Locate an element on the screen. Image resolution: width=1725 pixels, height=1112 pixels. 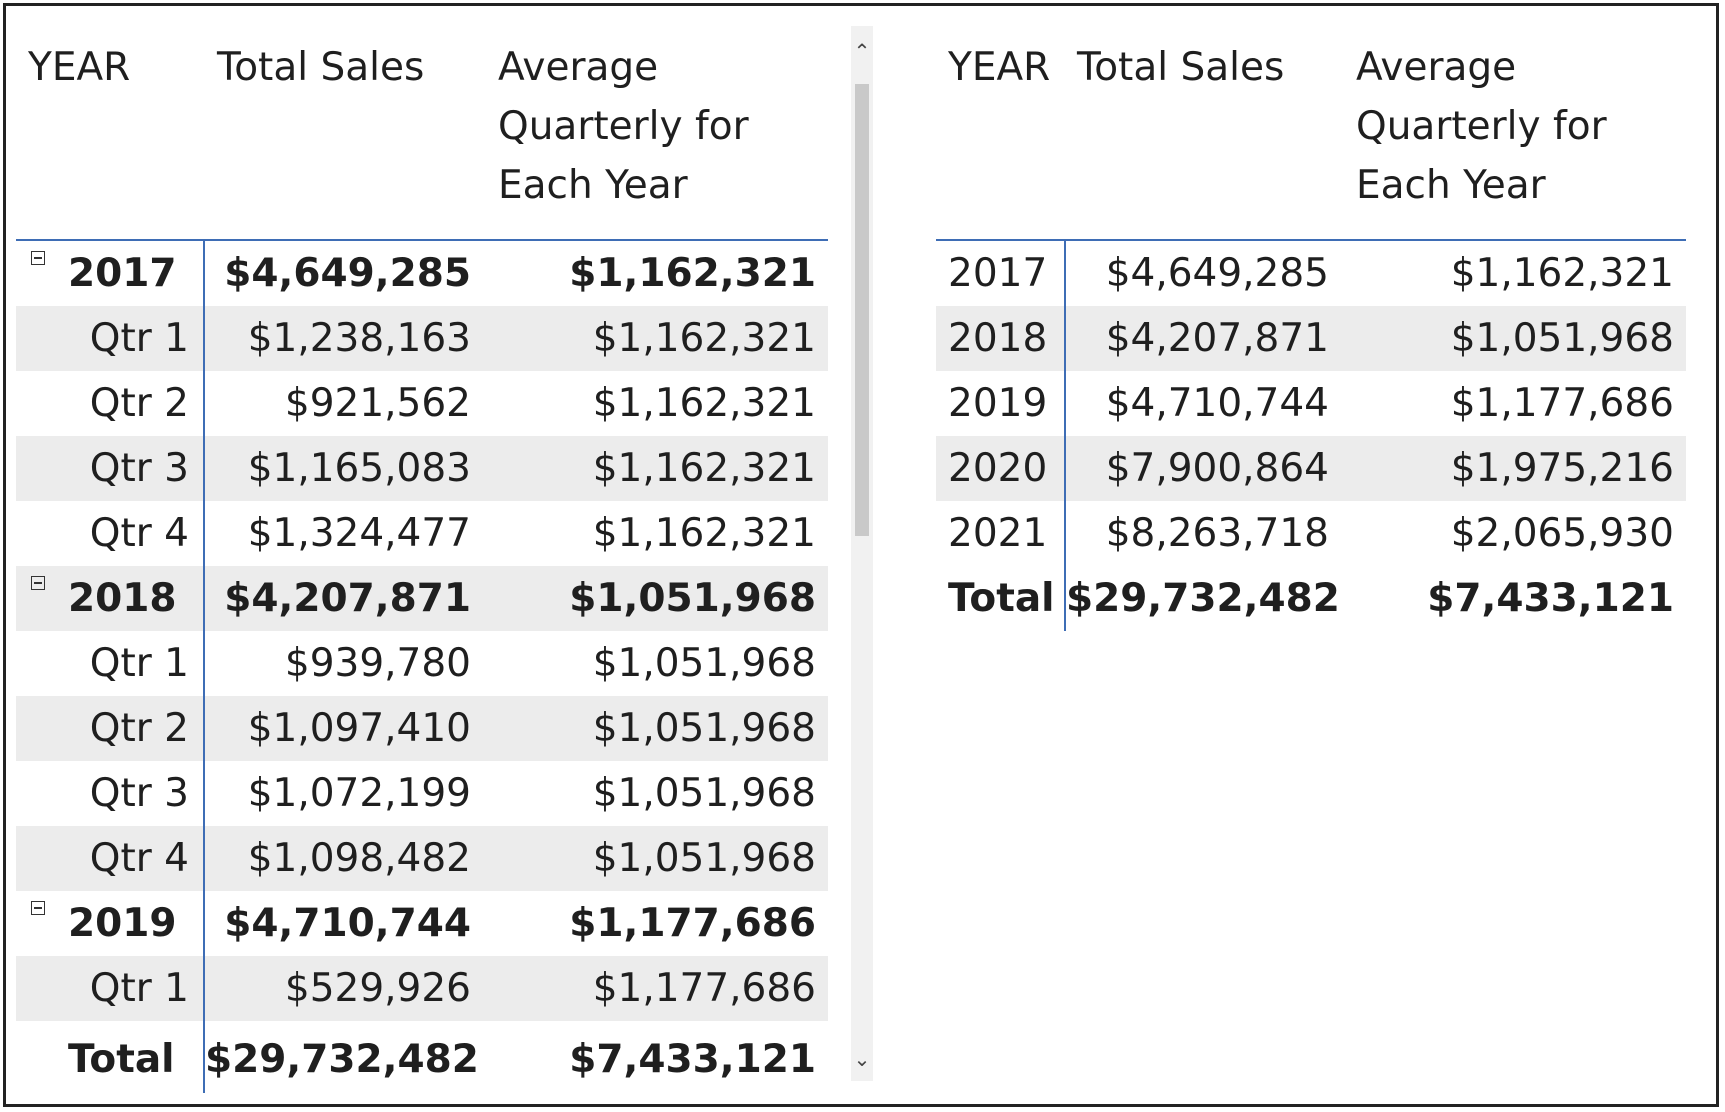
chevron-up-icon: ⌃ is located at coordinates (862, 51).